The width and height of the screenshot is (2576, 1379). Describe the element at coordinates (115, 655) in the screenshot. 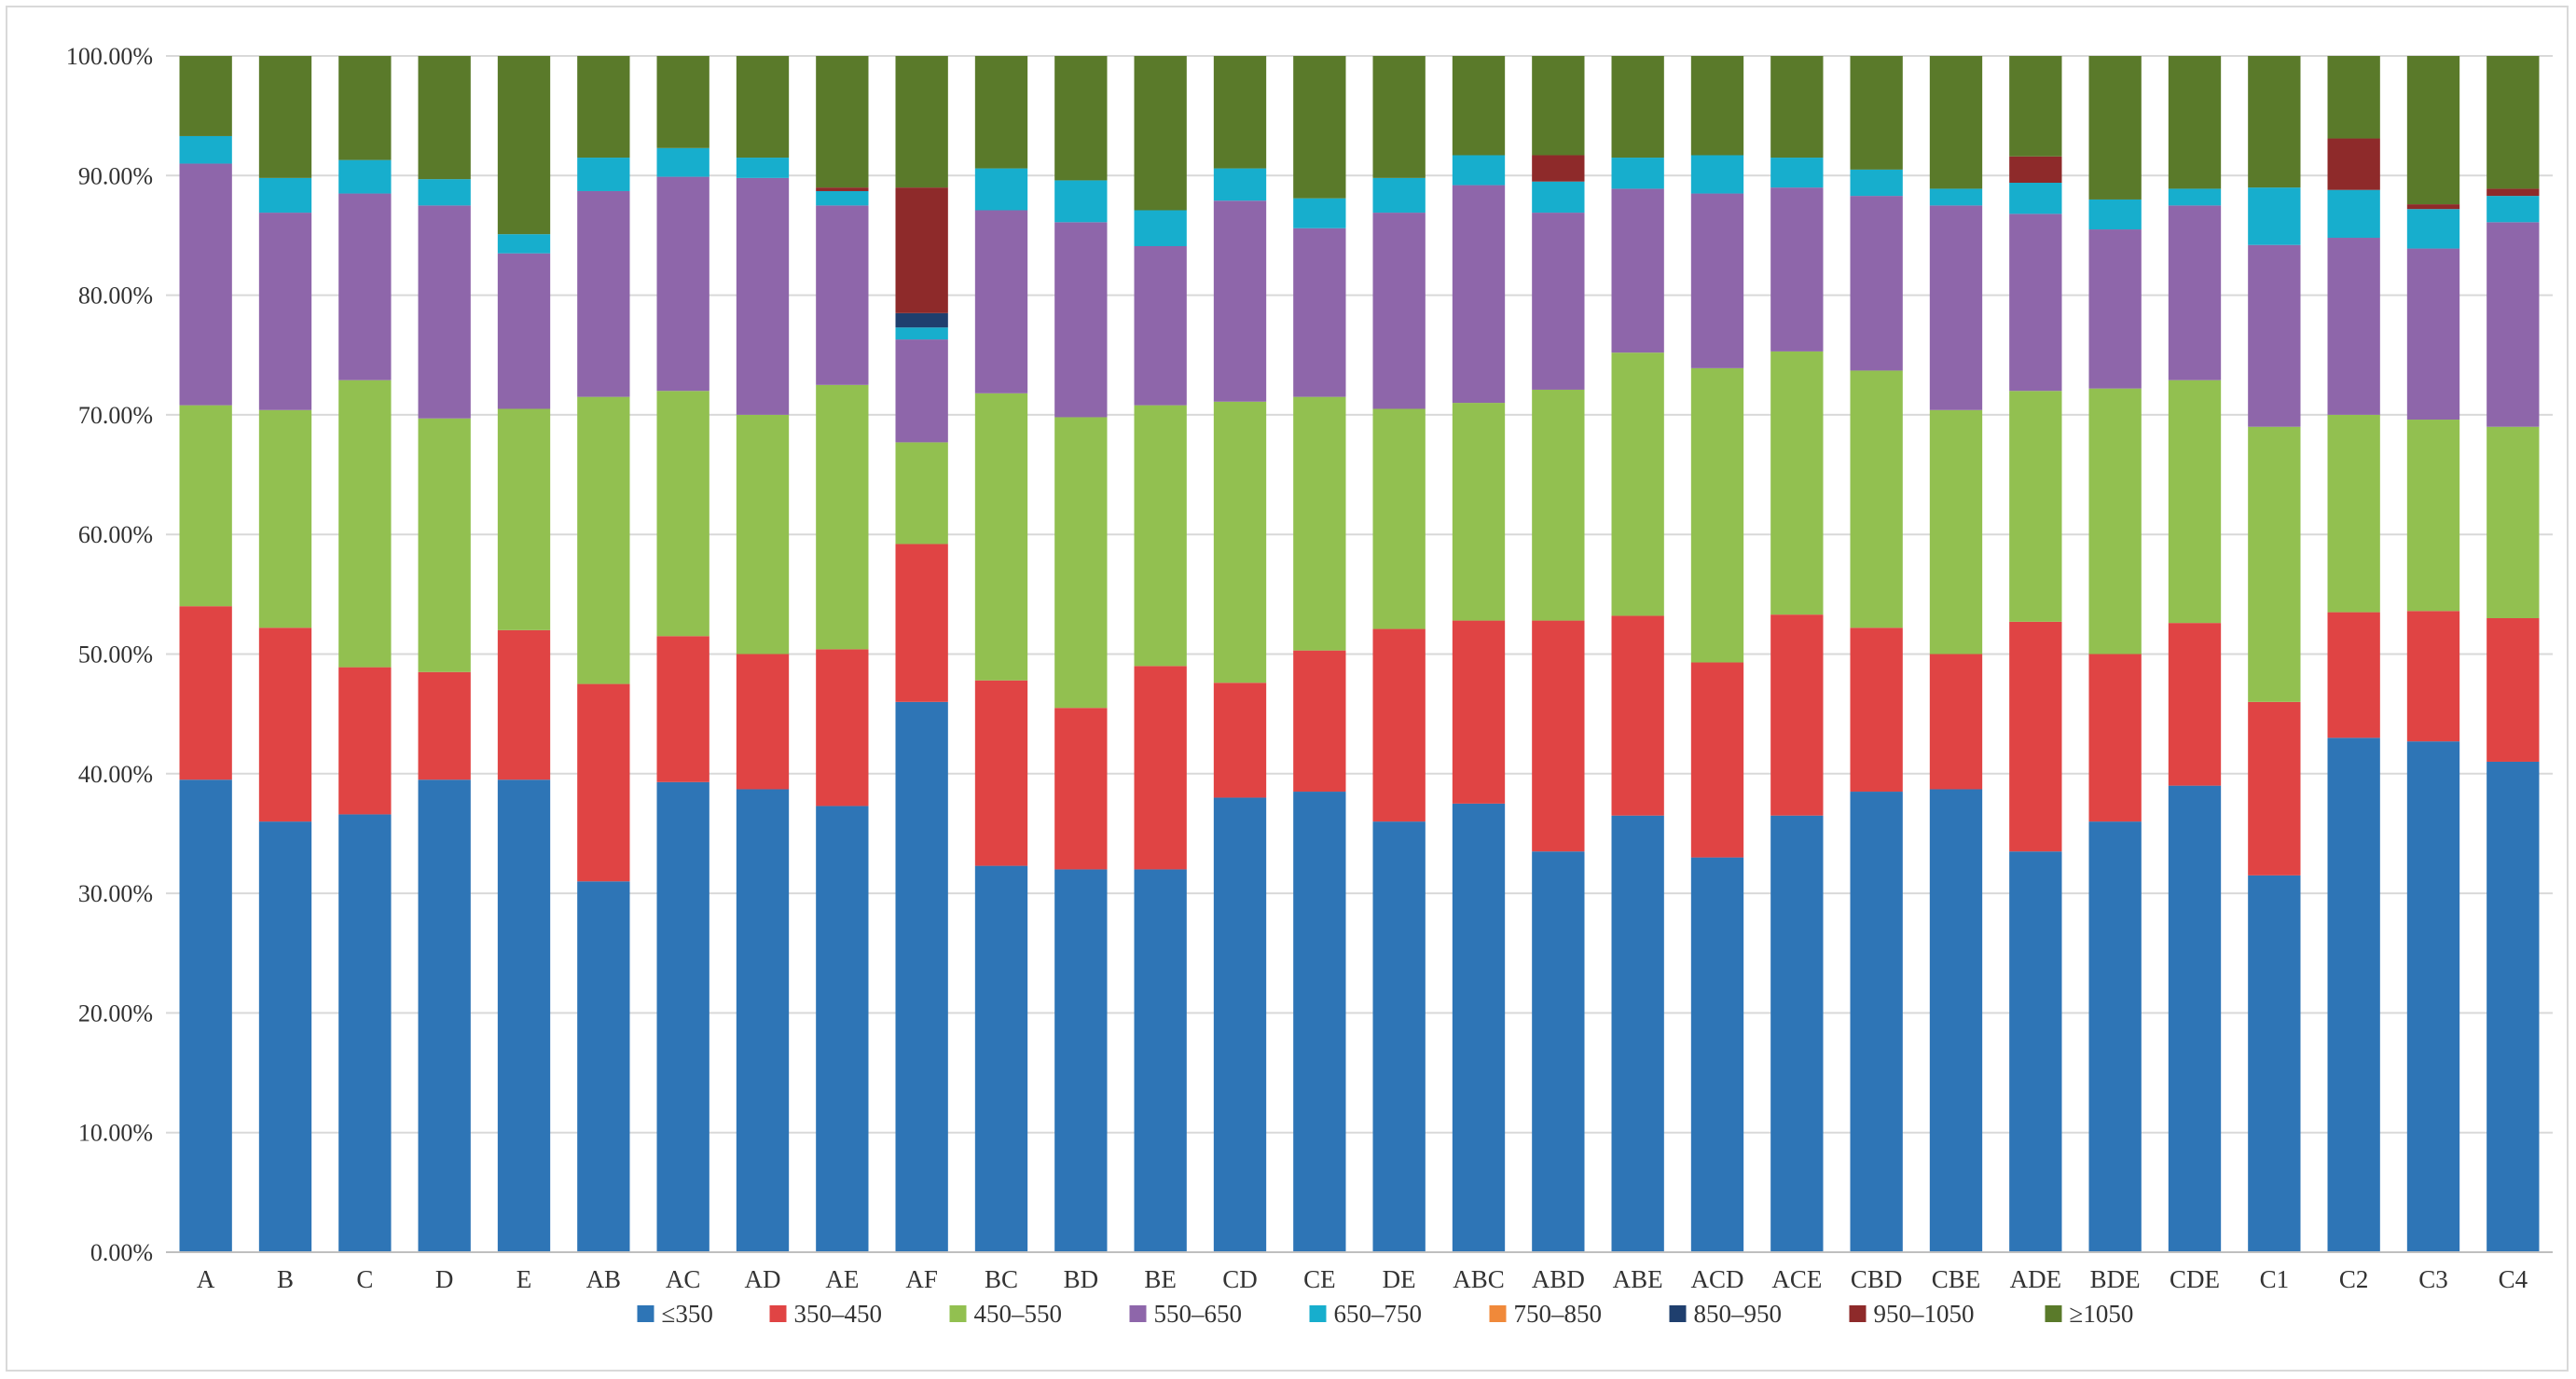

I see `y-tick-label: 50.00%` at that location.